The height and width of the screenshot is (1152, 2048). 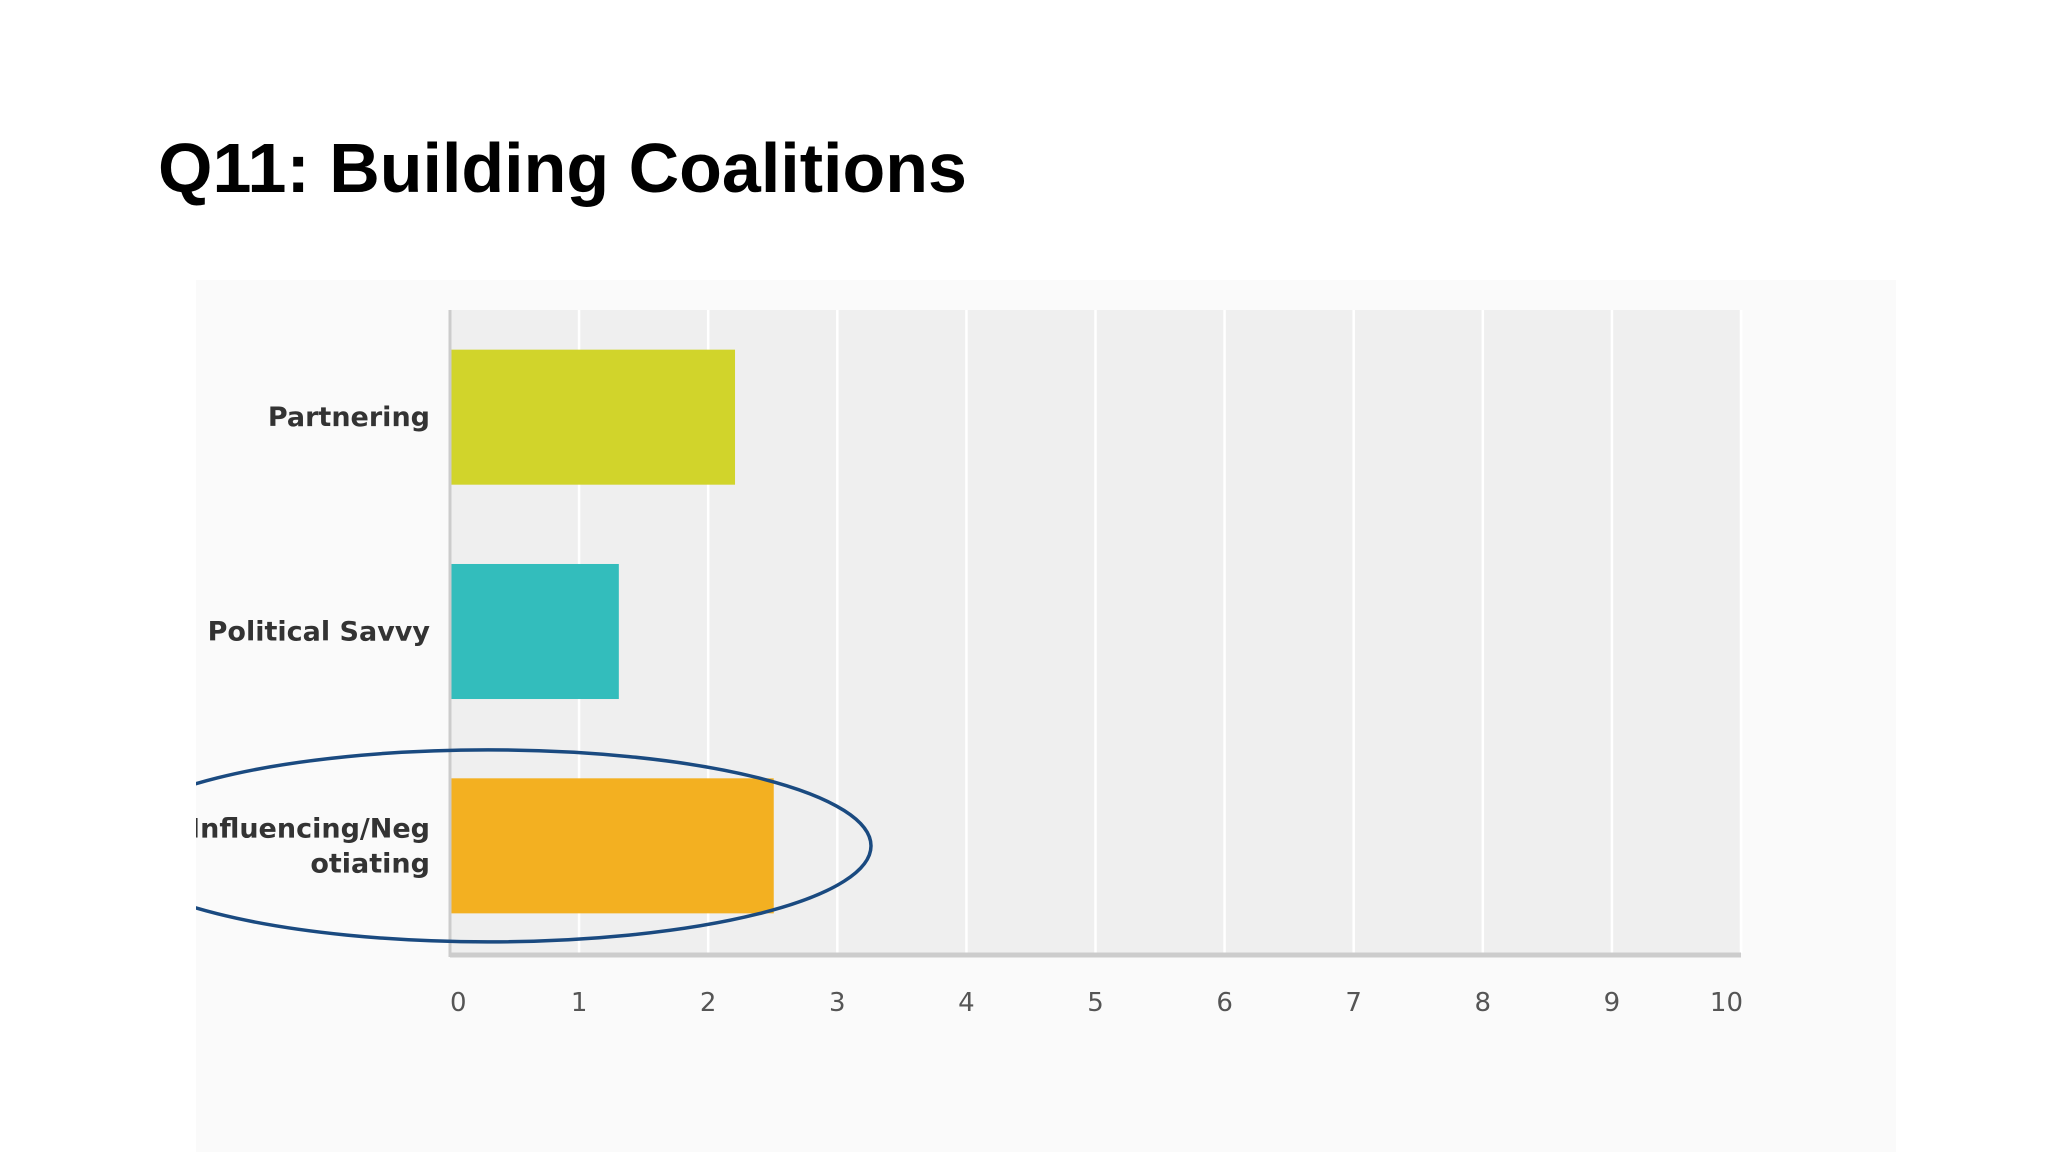 What do you see at coordinates (319, 631) in the screenshot?
I see `category-label: Political Savvy` at bounding box center [319, 631].